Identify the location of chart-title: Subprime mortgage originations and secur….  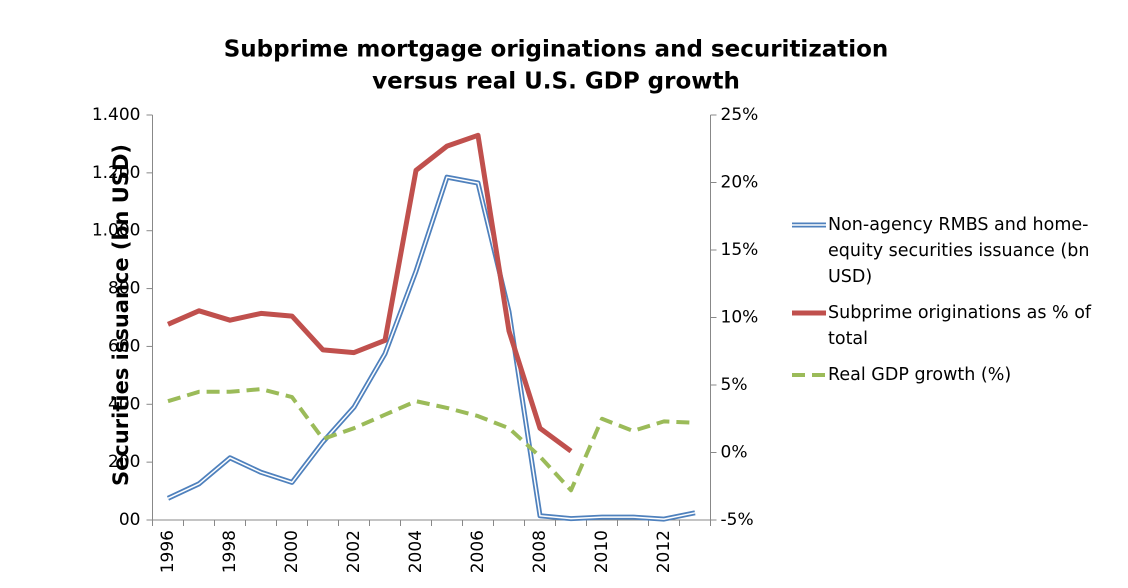
(556, 50).